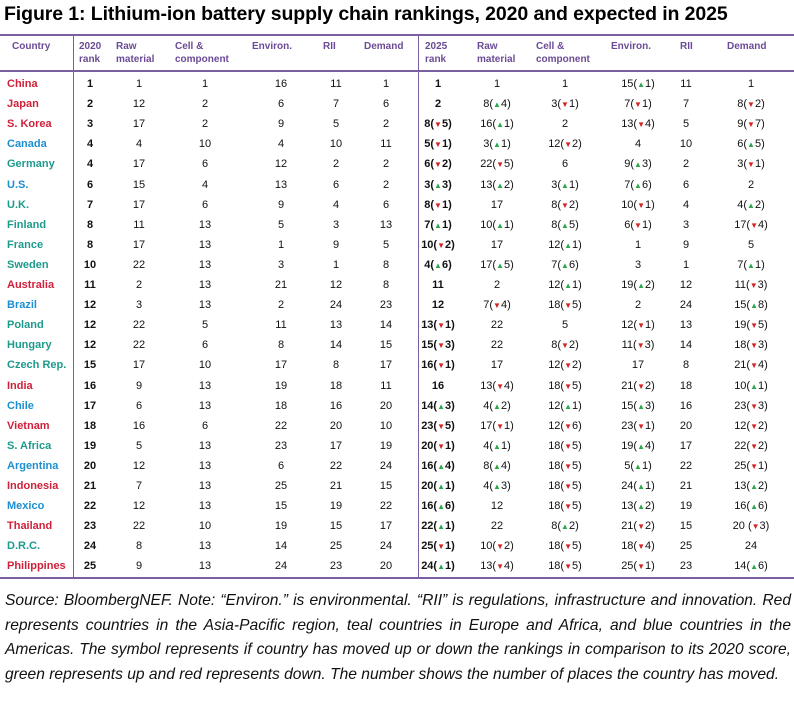  I want to click on cell-rii-2020: 13, so click(336, 325).